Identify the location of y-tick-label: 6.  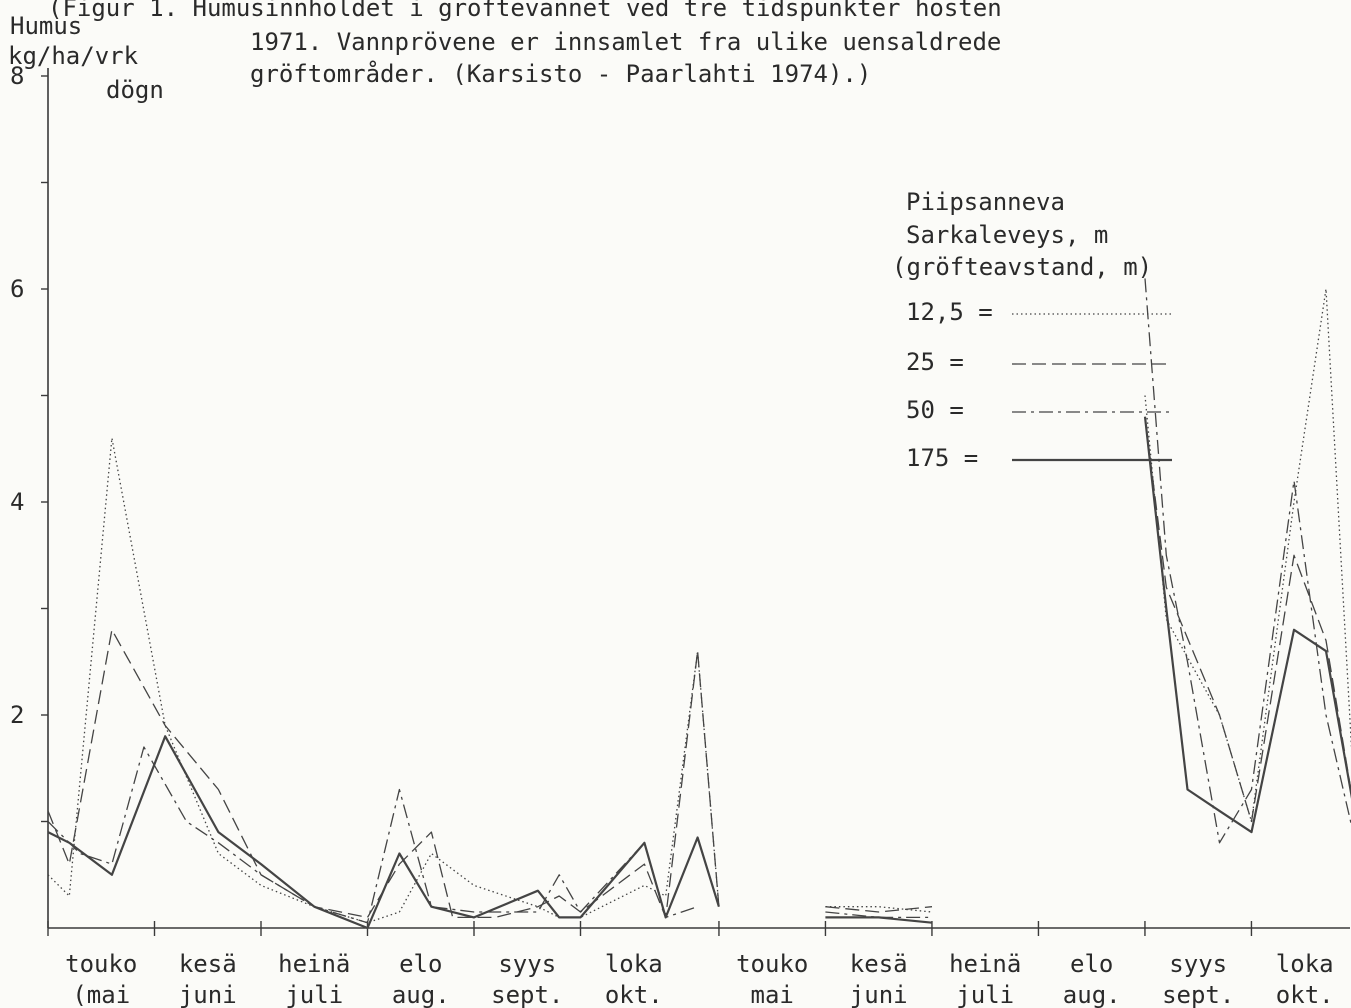
(17, 289).